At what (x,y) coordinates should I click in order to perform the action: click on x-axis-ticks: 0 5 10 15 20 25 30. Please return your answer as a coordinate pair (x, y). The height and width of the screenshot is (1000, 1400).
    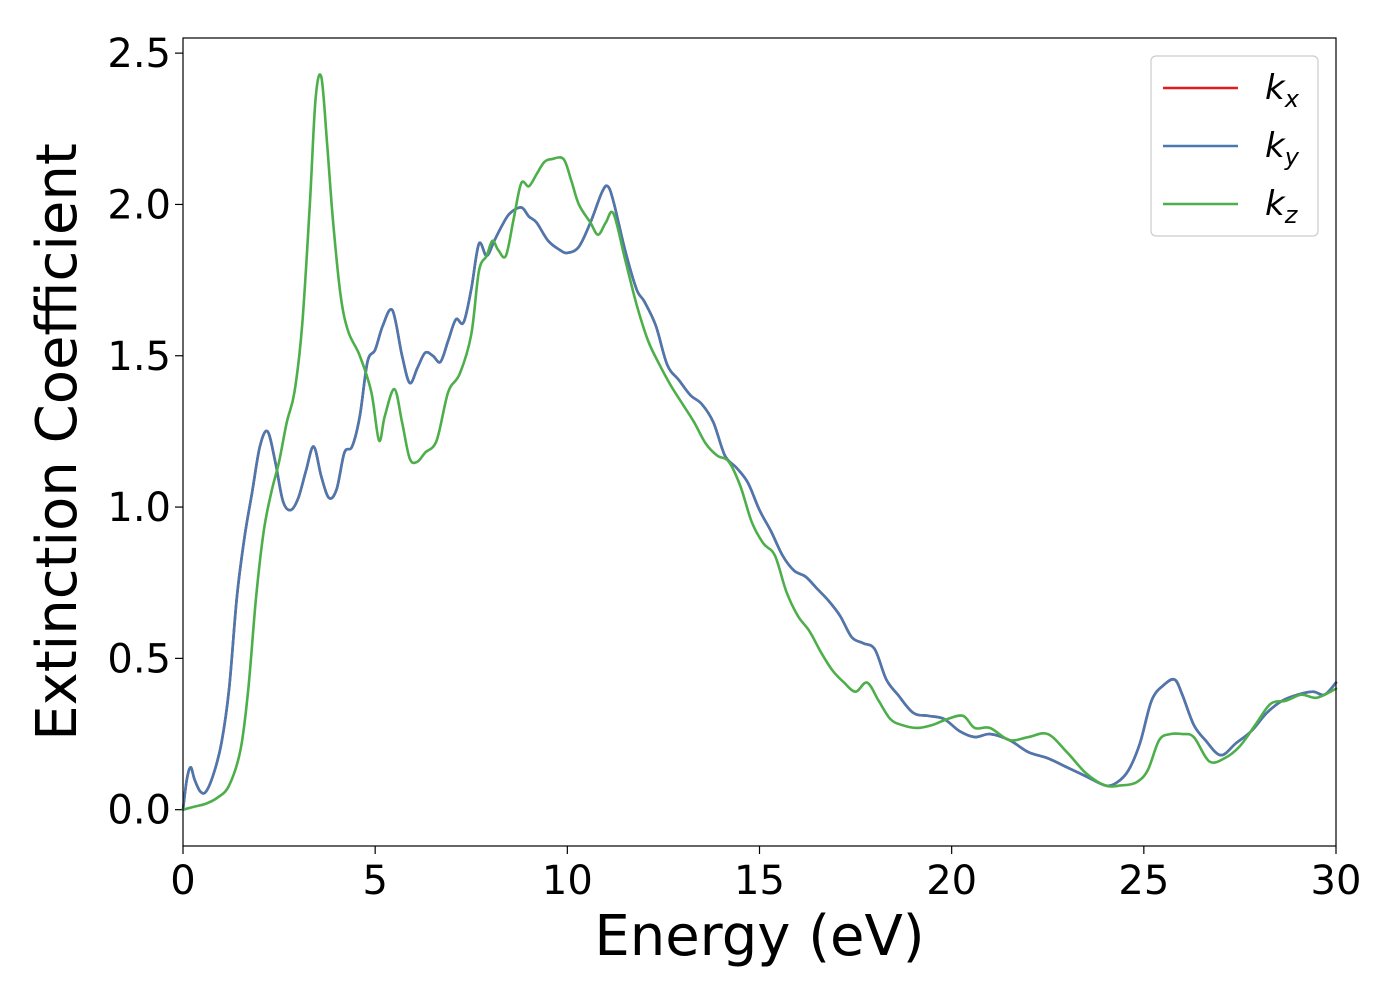
    Looking at the image, I should click on (765, 875).